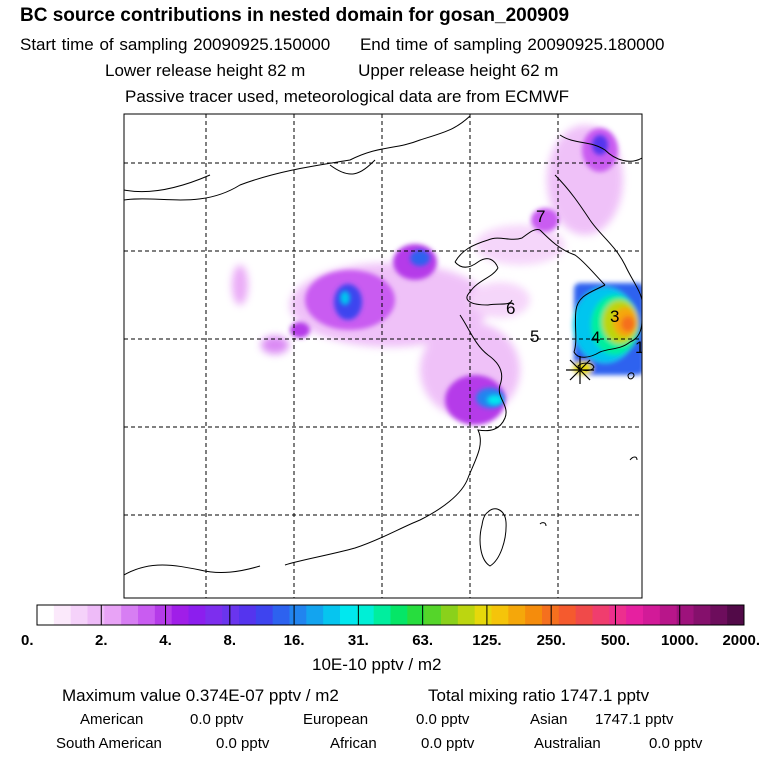 This screenshot has width=768, height=768. I want to click on start-time-label: Start time of sampling 20090925.150000, so click(175, 44).